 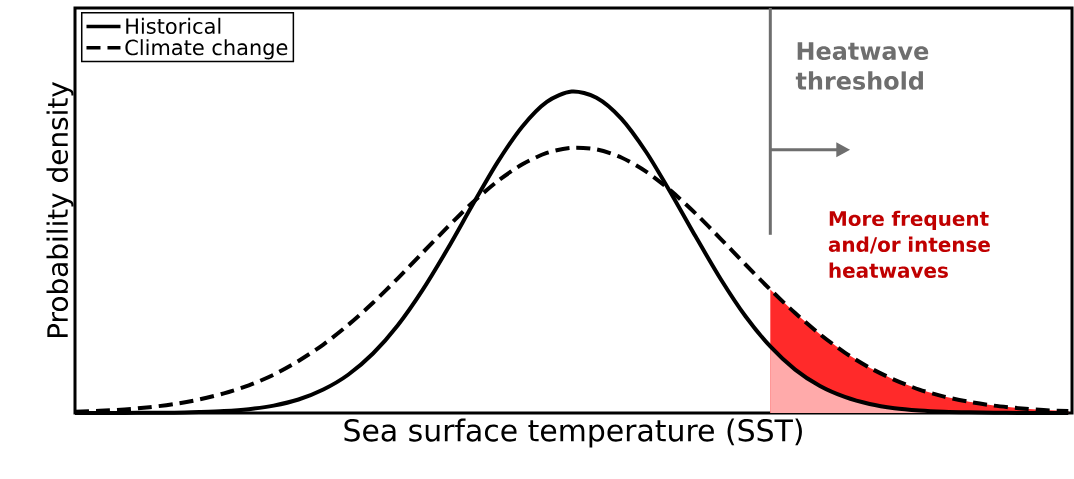 What do you see at coordinates (573, 433) in the screenshot?
I see `x-axis-title: Sea surface temperature (SST)` at bounding box center [573, 433].